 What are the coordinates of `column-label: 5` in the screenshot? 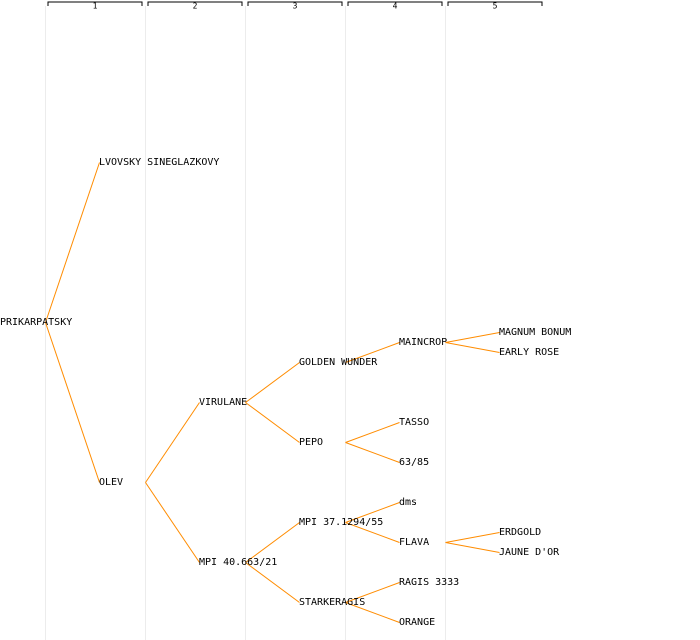 It's located at (495, 6).